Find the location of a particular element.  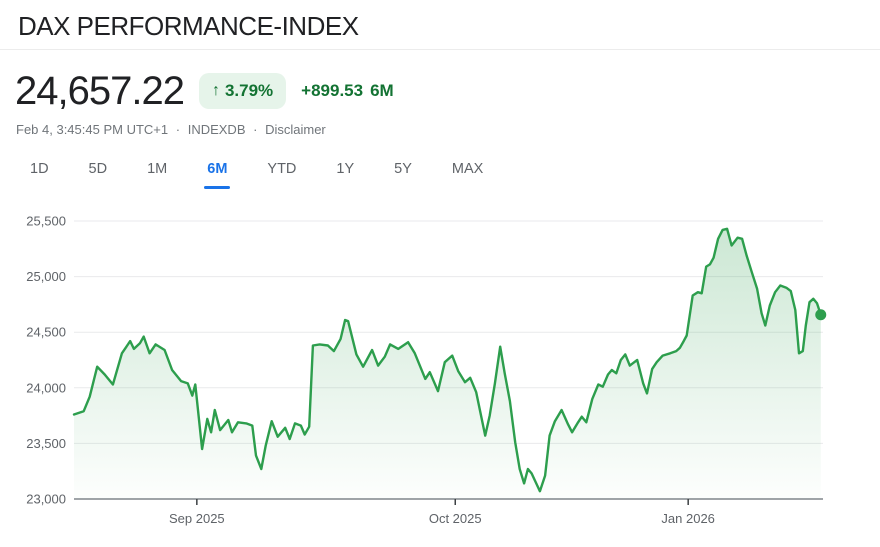

tab-1y: 1Y is located at coordinates (345, 170).